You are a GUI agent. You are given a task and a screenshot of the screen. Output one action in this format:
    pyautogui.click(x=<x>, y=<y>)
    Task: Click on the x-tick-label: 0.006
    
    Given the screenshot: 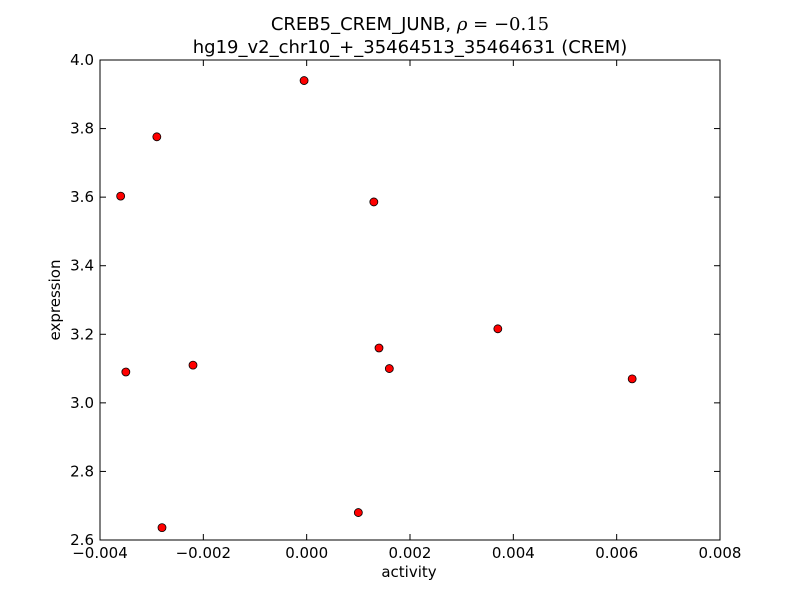 What is the action you would take?
    pyautogui.click(x=616, y=553)
    